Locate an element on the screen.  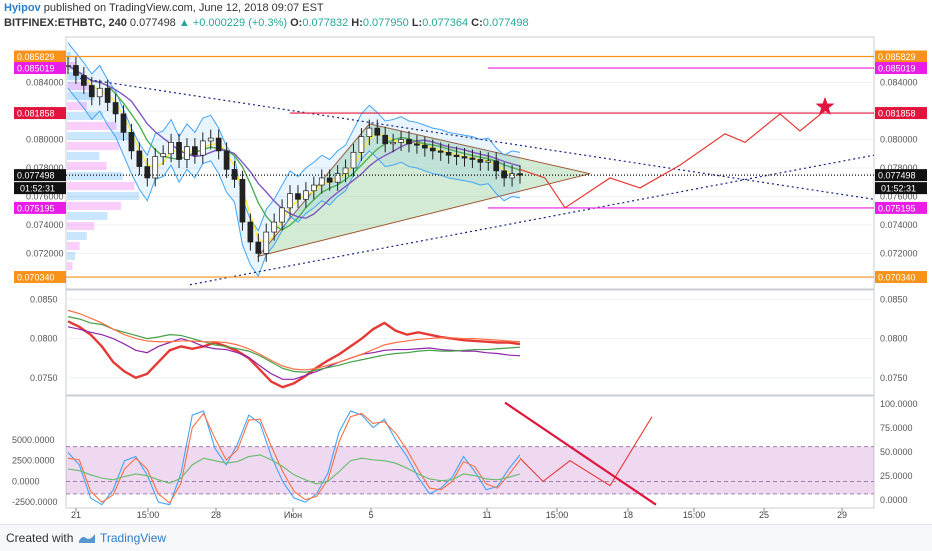
osc2-tick-left: -2500.0000 is located at coordinates (35, 502).